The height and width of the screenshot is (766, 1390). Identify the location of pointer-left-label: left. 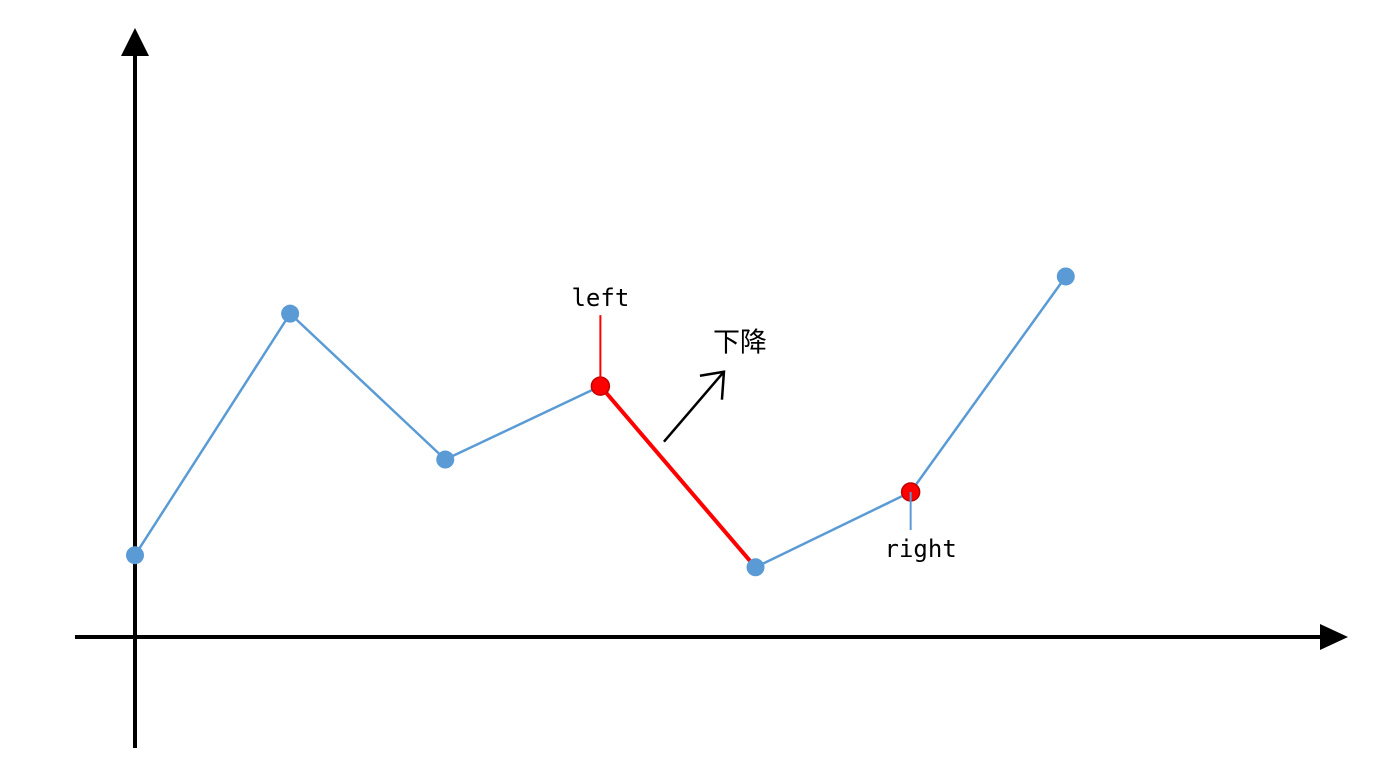
(600, 298).